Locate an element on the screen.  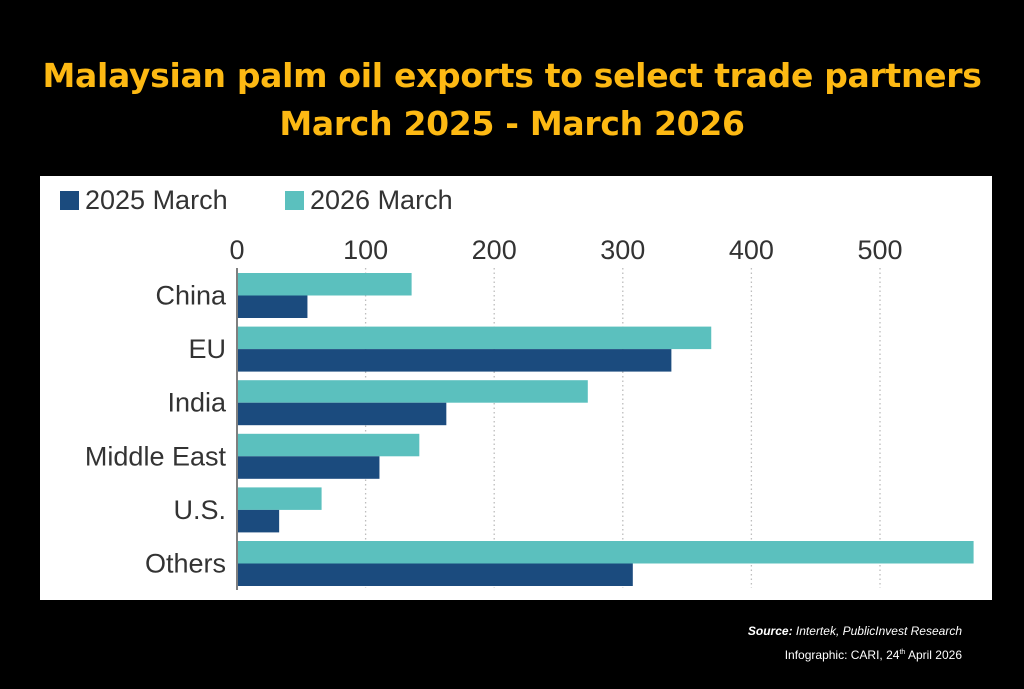
credit-prefix: Infographic: CARI, 24 is located at coordinates (842, 655).